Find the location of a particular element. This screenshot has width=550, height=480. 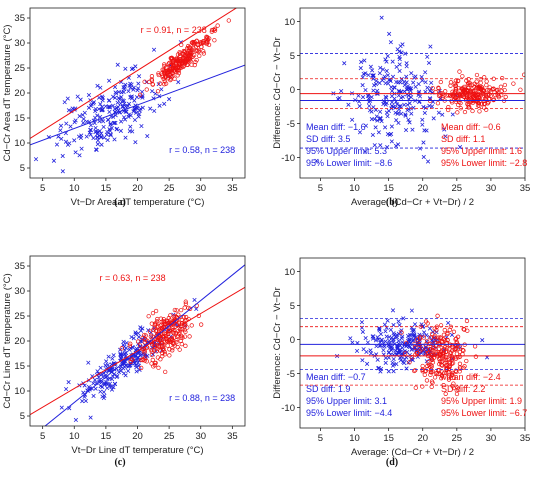

y-tick-label: 5 is located at coordinates (22, 168).